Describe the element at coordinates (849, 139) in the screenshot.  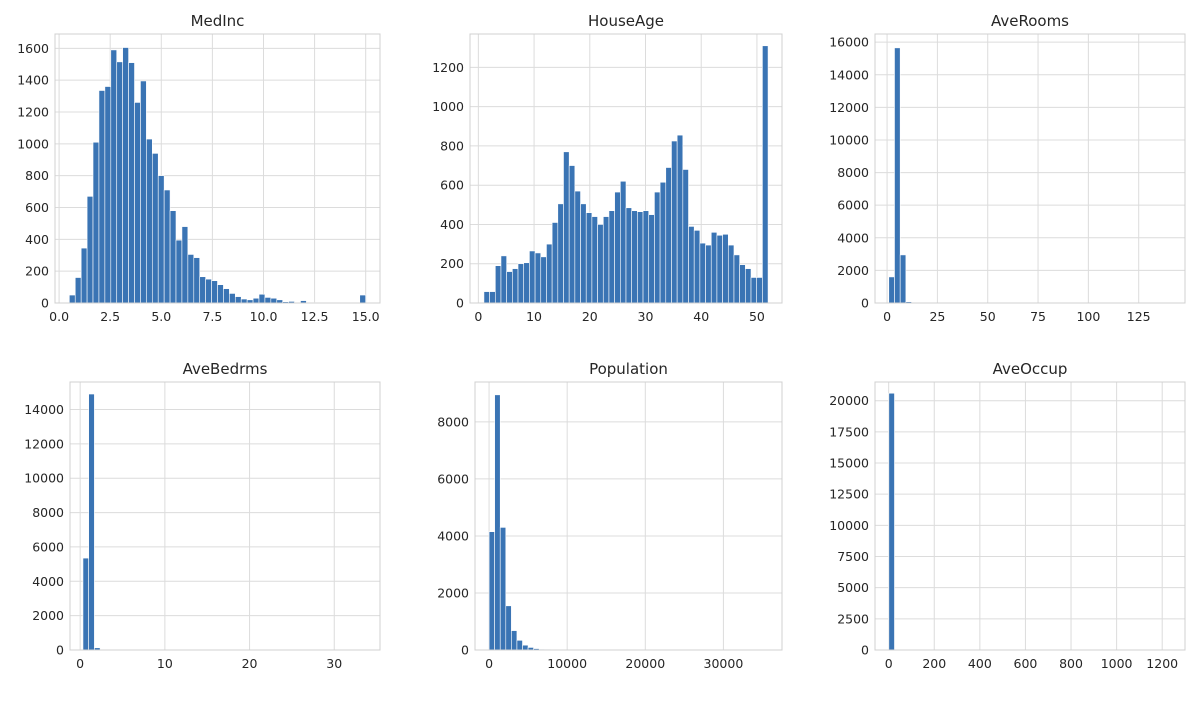
I see `averooms-y-tick-label: 10000` at that location.